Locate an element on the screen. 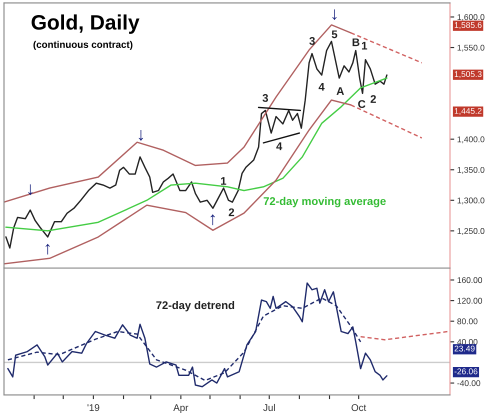  text: 23.49 is located at coordinates (464, 349).